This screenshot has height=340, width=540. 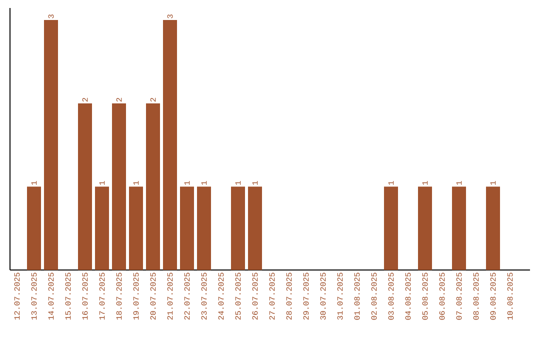 I want to click on x-tick-label: 15.07.2025, so click(x=68, y=296).